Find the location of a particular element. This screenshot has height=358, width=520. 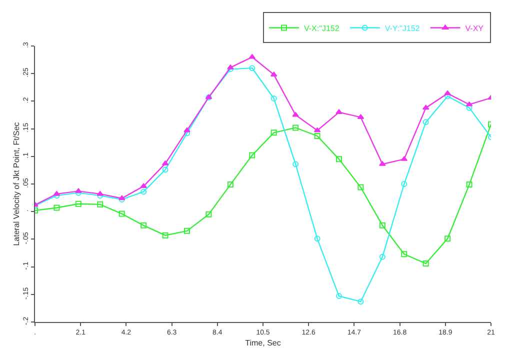

x-axis-title: Time, Sec is located at coordinates (263, 343).